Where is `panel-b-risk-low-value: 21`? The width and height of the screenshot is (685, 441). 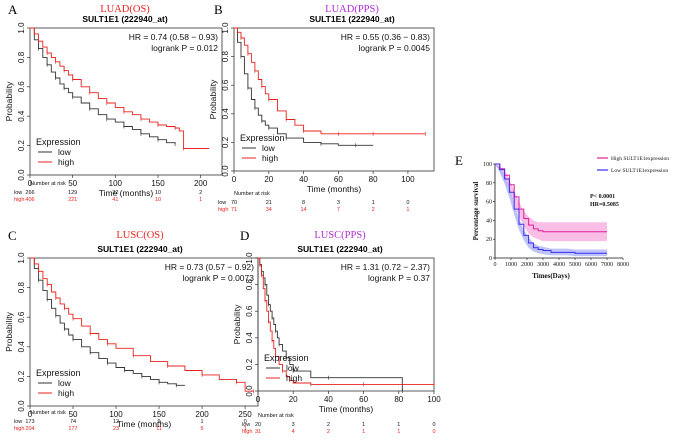 panel-b-risk-low-value: 21 is located at coordinates (269, 203).